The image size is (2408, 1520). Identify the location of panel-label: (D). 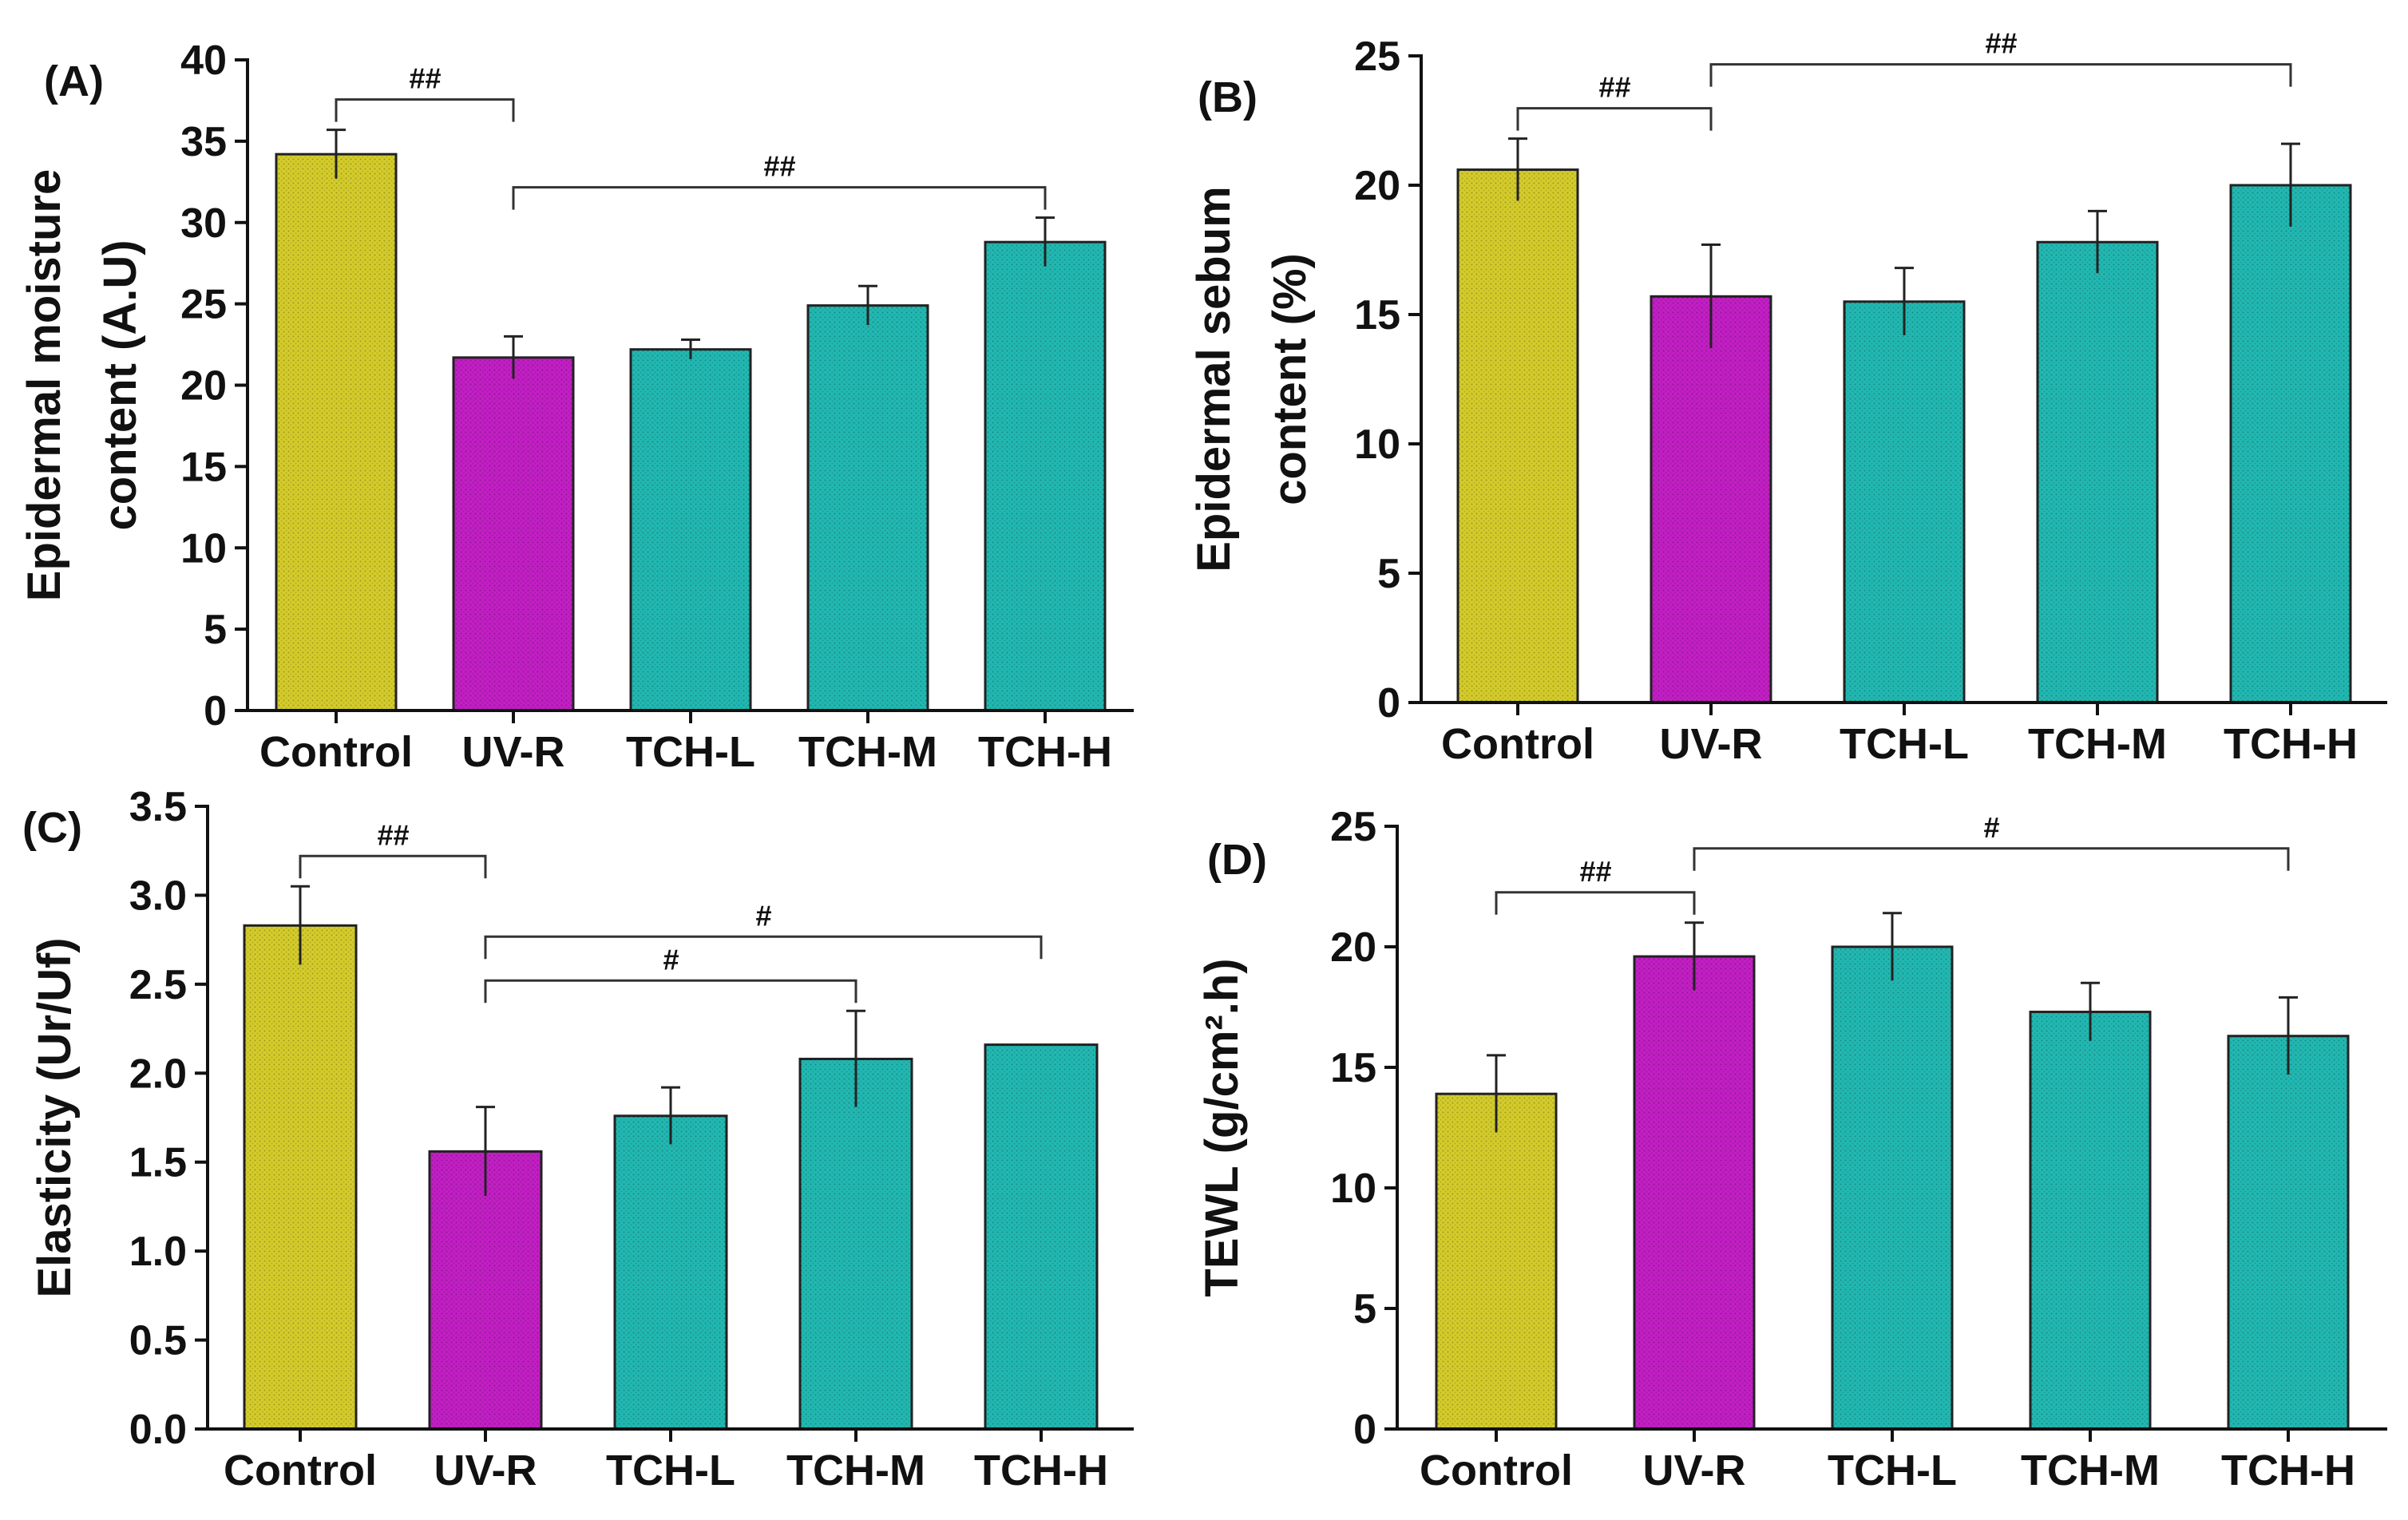
(1237, 860).